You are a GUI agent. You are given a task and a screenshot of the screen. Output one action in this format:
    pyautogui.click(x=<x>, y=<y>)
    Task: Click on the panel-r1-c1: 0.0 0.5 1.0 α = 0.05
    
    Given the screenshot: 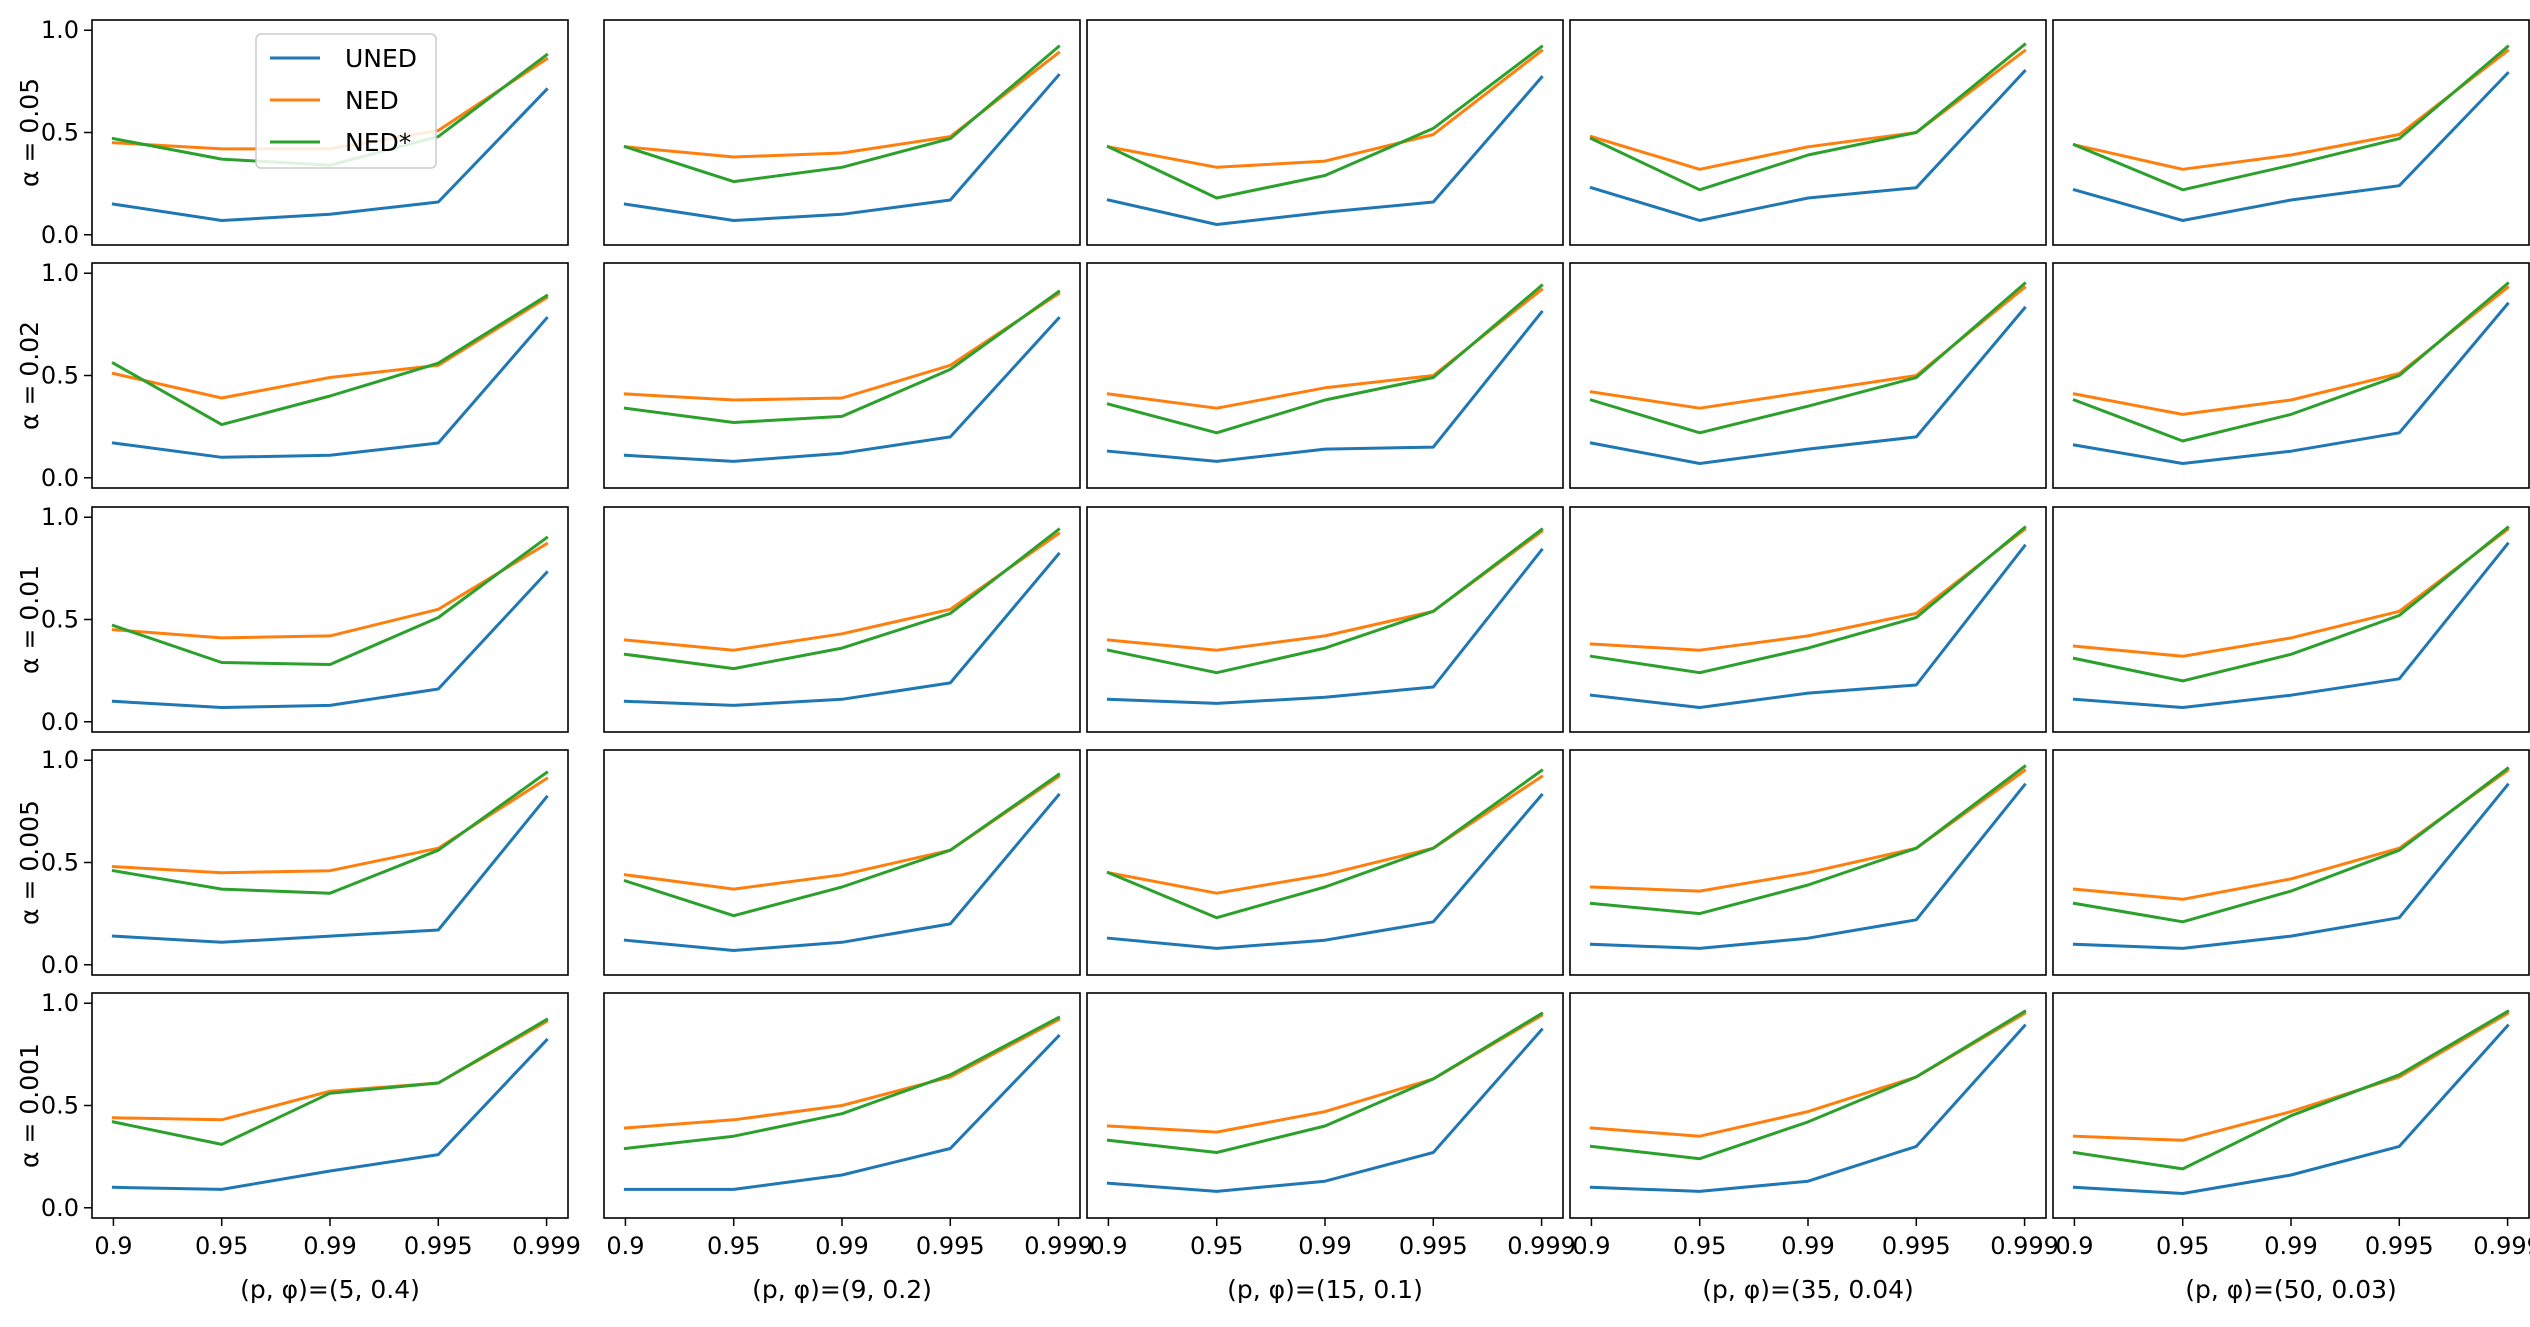 What is the action you would take?
    pyautogui.click(x=292, y=132)
    